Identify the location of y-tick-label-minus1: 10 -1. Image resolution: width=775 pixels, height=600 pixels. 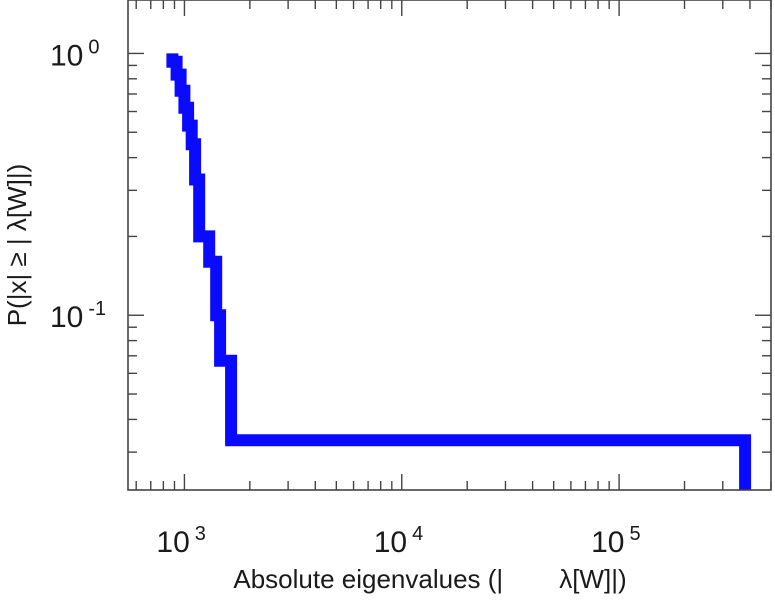
(78, 316).